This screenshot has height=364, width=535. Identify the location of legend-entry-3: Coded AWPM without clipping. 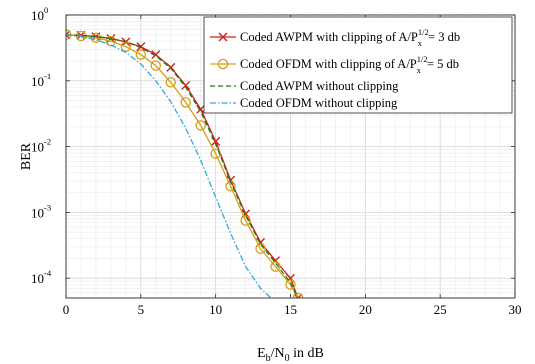
(304, 86).